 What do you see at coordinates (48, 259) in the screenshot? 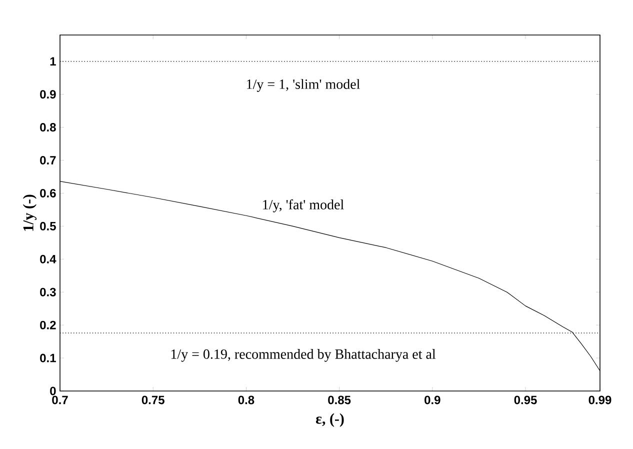
I see `y-tick-label: 0.4` at bounding box center [48, 259].